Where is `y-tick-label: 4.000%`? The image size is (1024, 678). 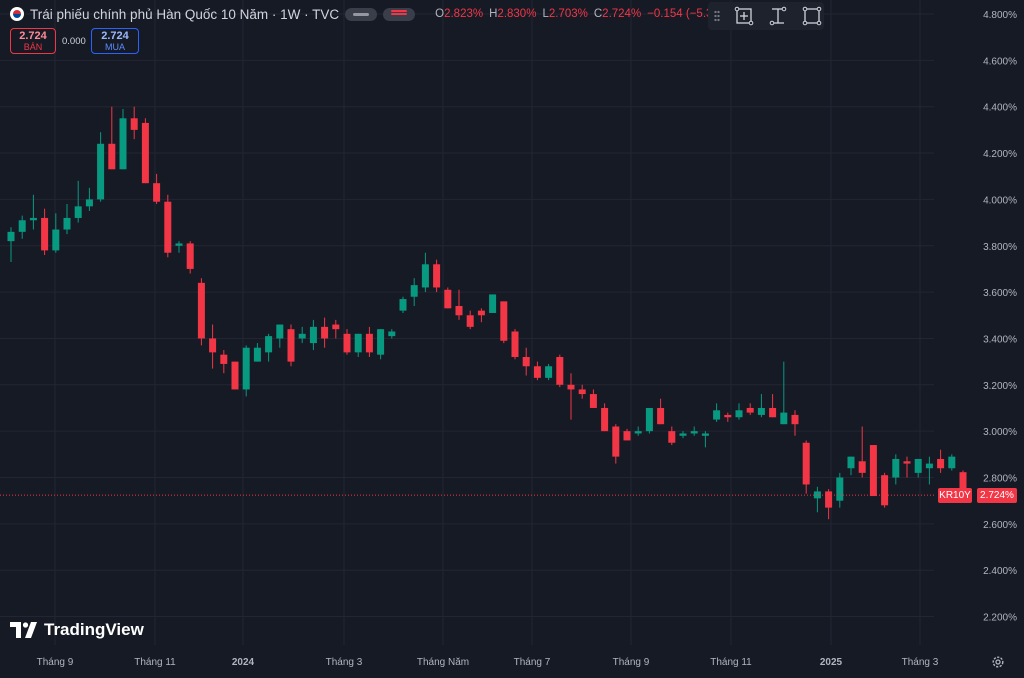 y-tick-label: 4.000% is located at coordinates (1000, 200).